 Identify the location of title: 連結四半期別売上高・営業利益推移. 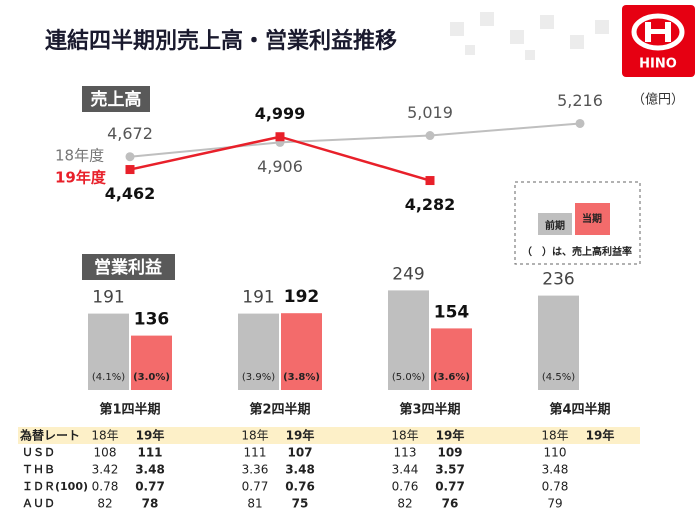
(221, 41).